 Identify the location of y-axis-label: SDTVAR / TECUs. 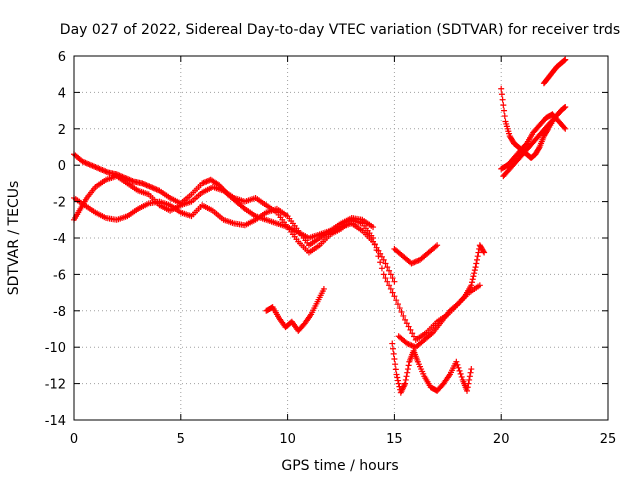
(14, 238).